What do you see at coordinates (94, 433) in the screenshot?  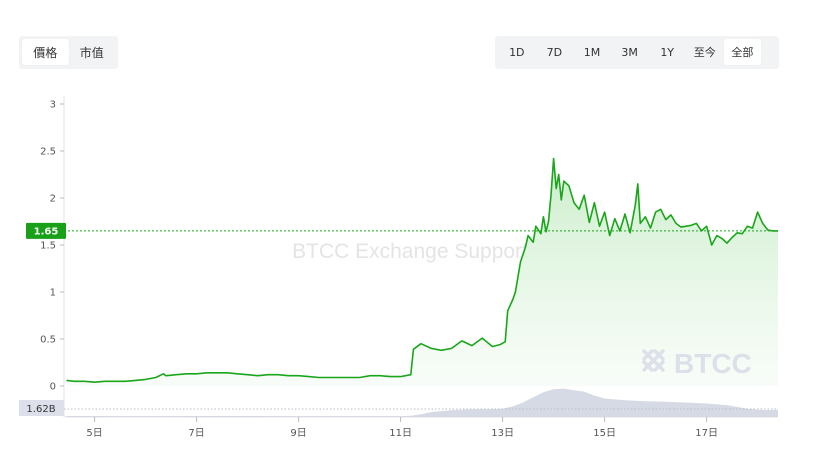 I see `x-tick-label: 5日` at bounding box center [94, 433].